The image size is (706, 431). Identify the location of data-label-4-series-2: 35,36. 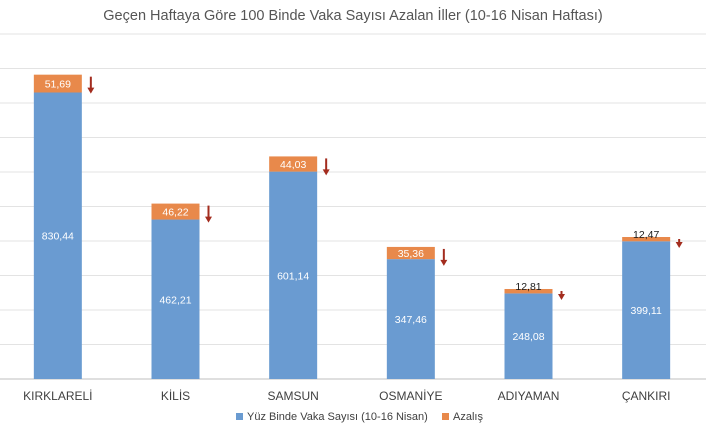
(411, 254).